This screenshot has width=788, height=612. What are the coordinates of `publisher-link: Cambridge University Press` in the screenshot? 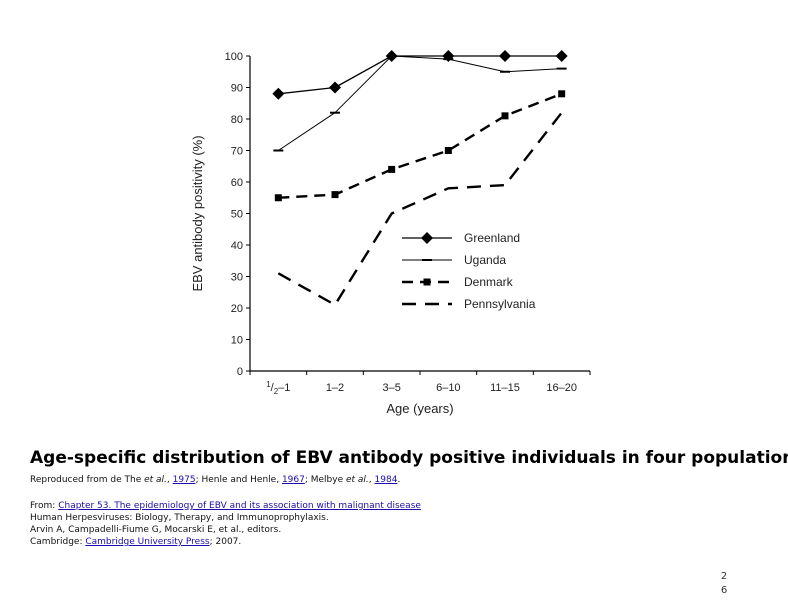 It's located at (147, 542).